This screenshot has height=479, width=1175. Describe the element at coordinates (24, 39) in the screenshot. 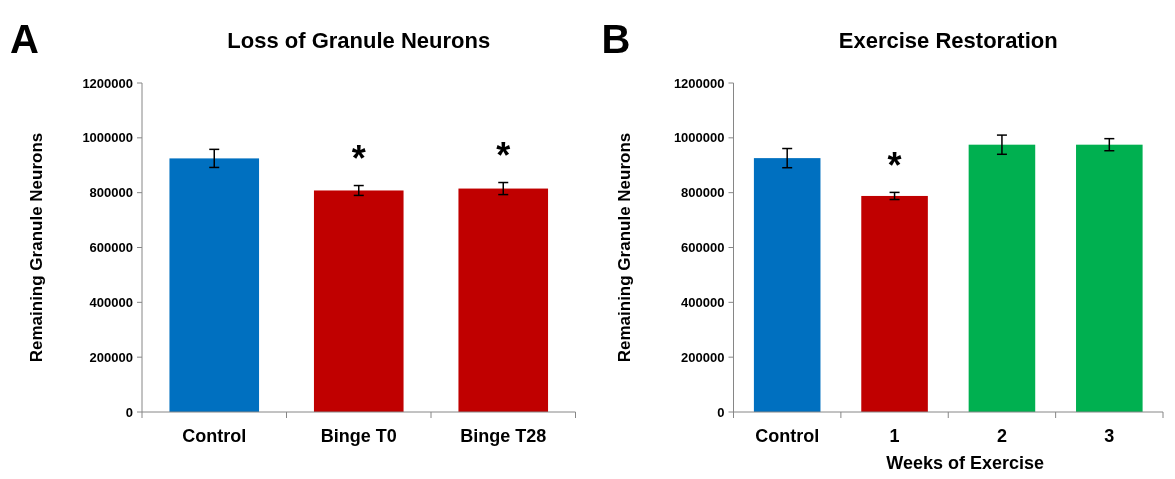

I see `text: A` at that location.